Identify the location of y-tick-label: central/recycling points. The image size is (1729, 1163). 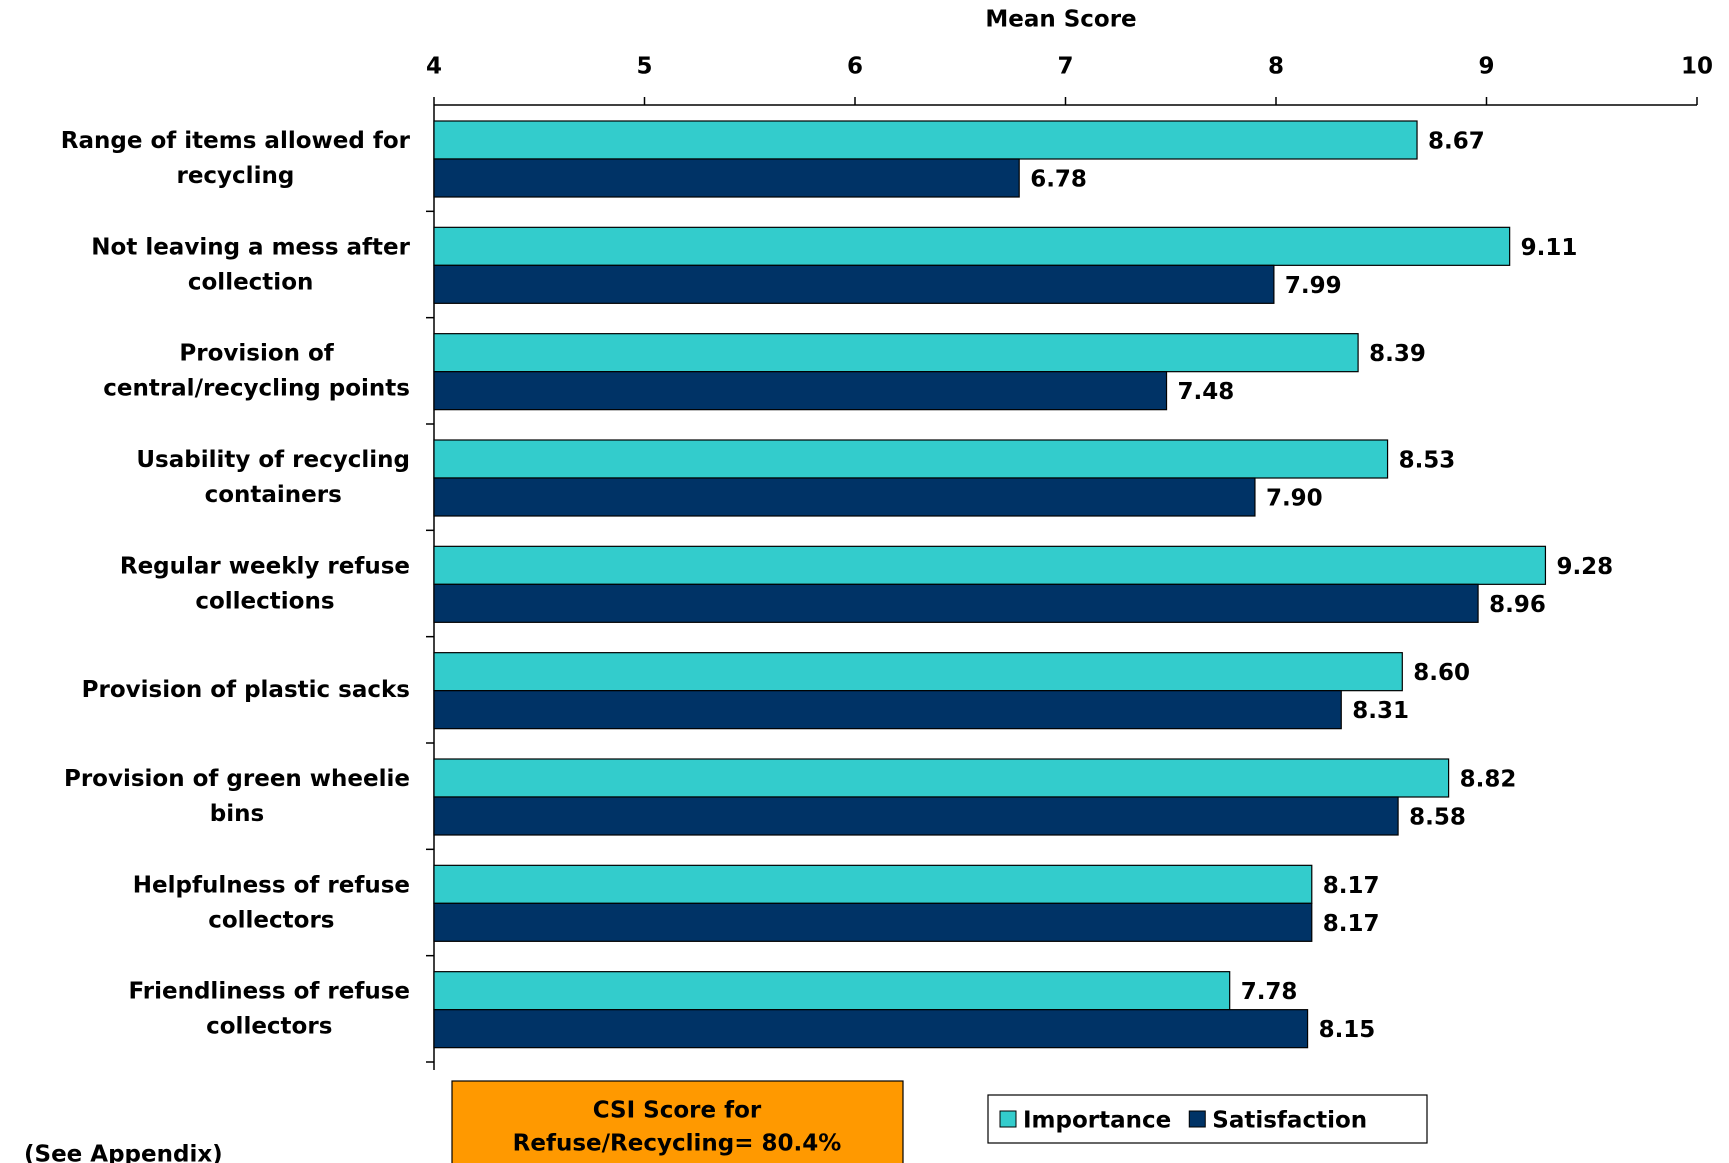
(256, 389).